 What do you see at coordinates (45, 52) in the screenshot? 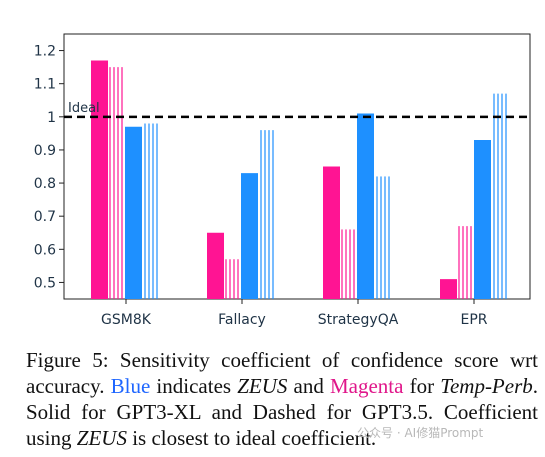
I see `y-tick-label: 1.2` at bounding box center [45, 52].